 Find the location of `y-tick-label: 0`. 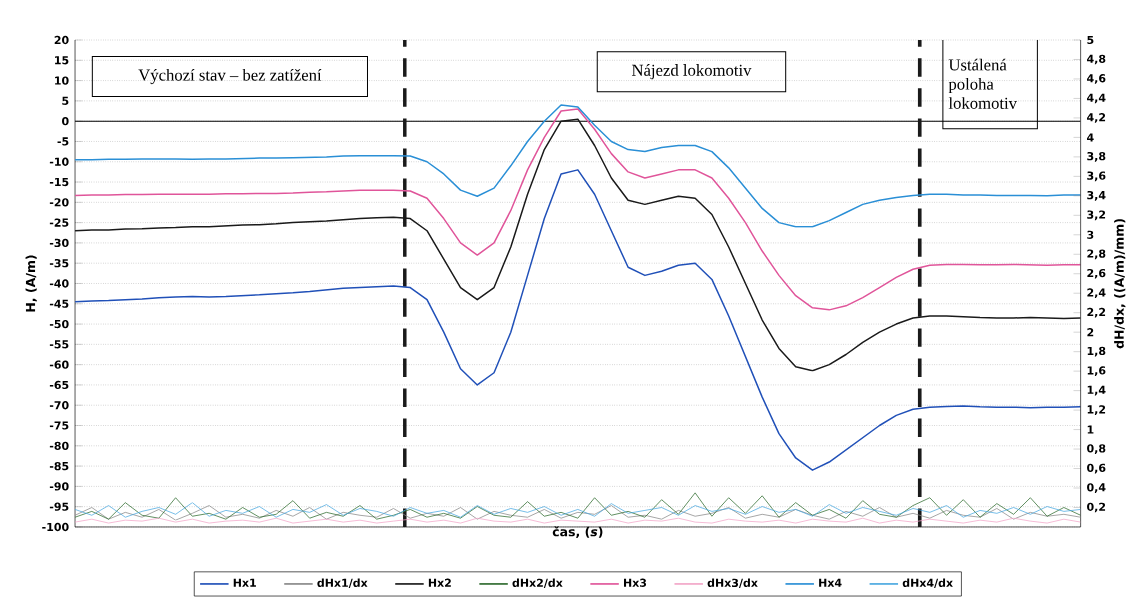

y-tick-label: 0 is located at coordinates (65, 121).